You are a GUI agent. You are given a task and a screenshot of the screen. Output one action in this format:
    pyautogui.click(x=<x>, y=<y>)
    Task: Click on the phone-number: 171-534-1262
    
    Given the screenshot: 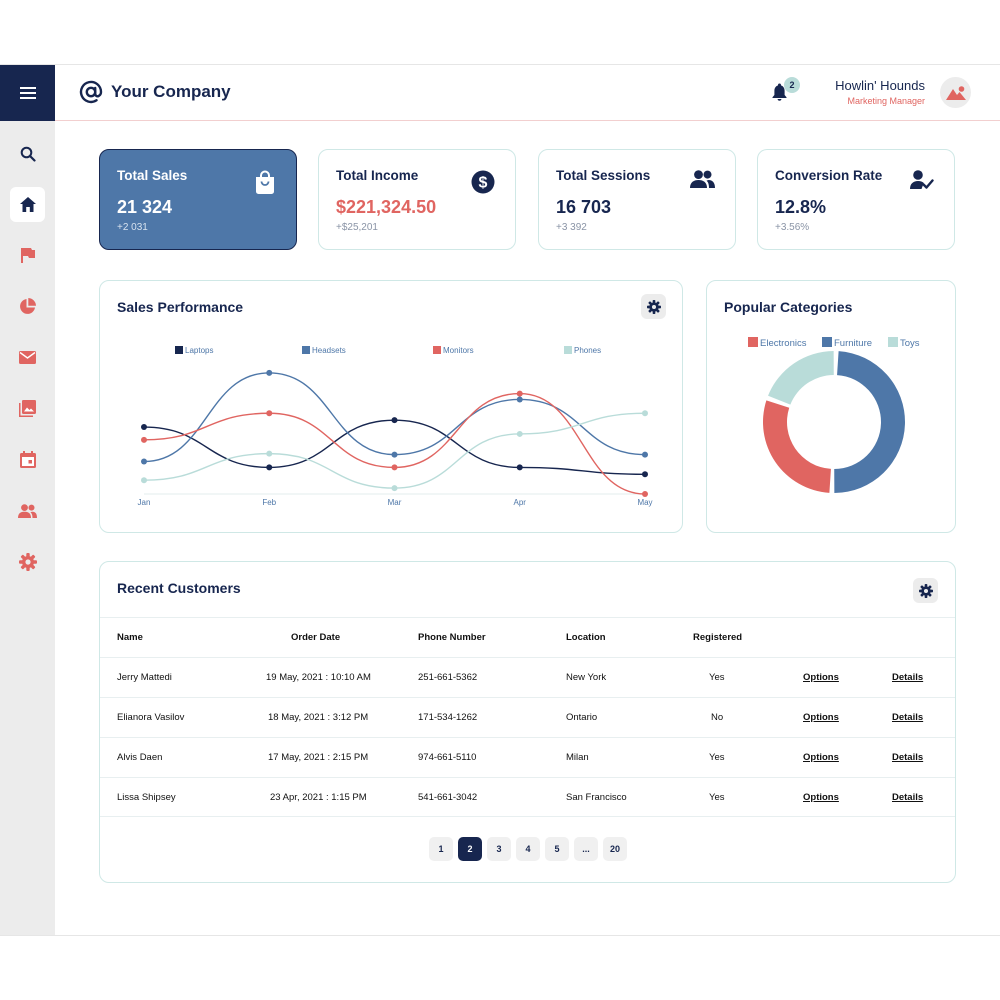 What is the action you would take?
    pyautogui.click(x=448, y=717)
    